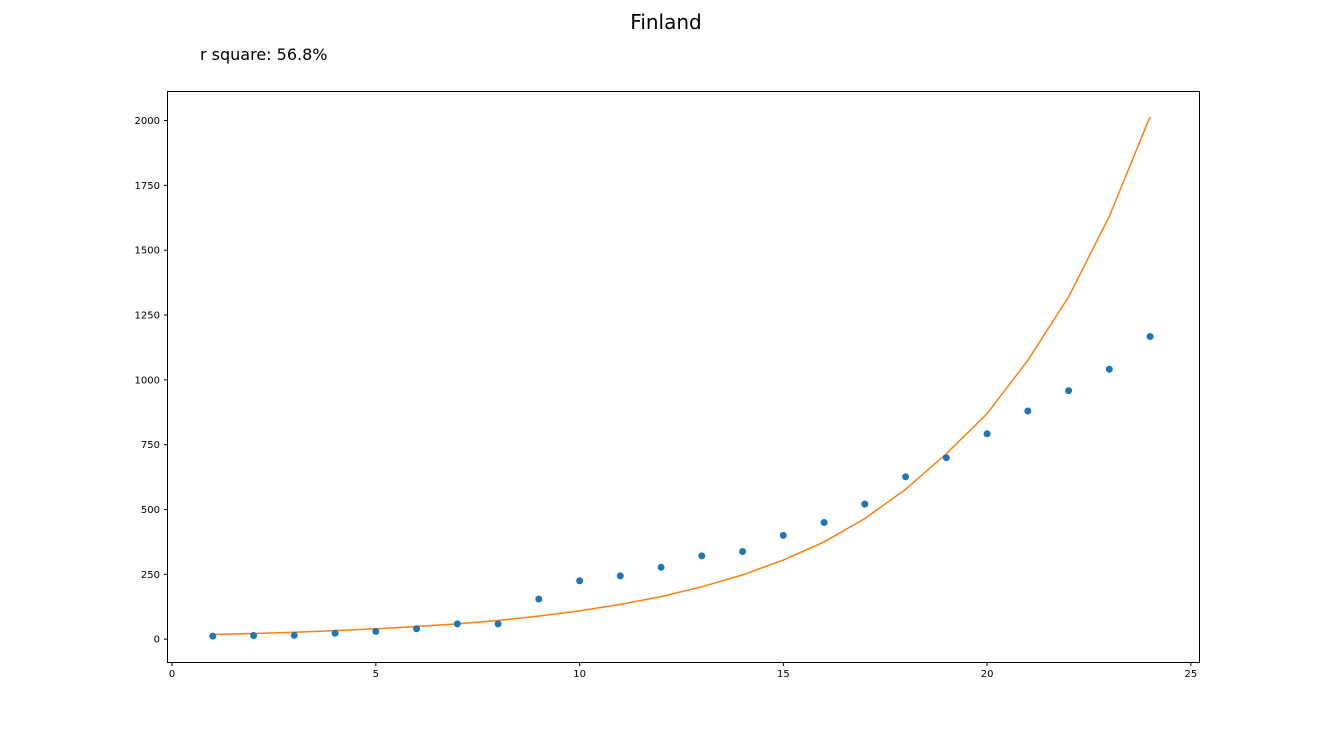 The width and height of the screenshot is (1332, 756). Describe the element at coordinates (147, 380) in the screenshot. I see `y-tick-label: 1000` at that location.